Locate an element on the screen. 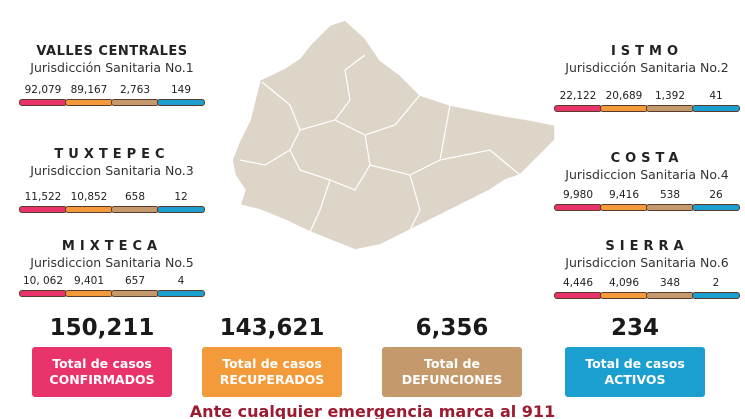 The height and width of the screenshot is (419, 745). region-subtitle: Jurisdiccion Sanitaria No.4 is located at coordinates (647, 174).